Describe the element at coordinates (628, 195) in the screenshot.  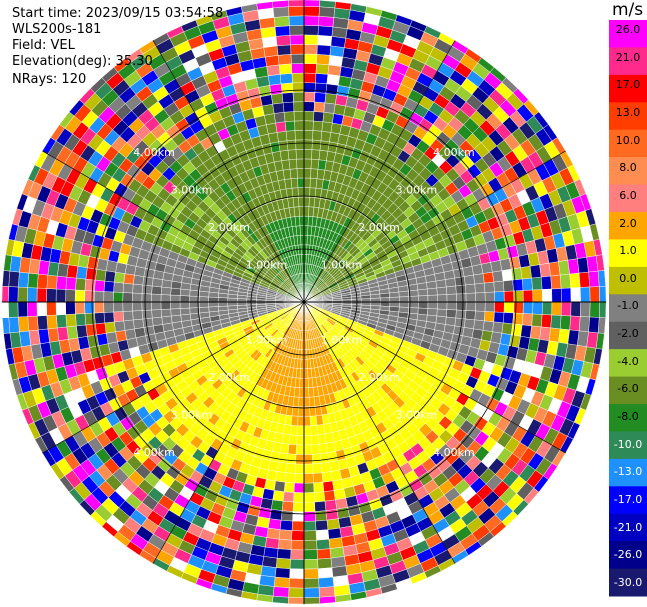
I see `colorbar-tick-label: 6.0` at that location.